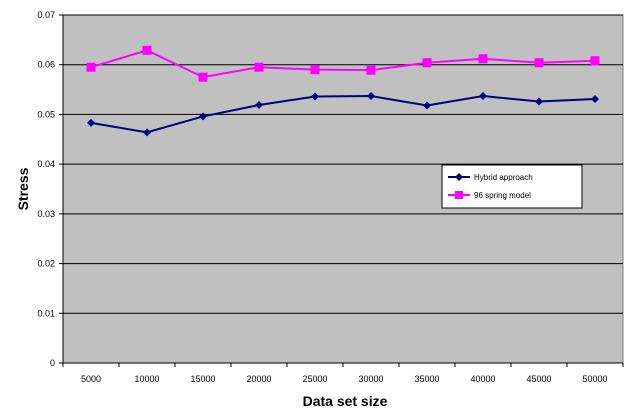 This screenshot has height=410, width=628. What do you see at coordinates (146, 379) in the screenshot?
I see `x-tick-label: 10000` at bounding box center [146, 379].